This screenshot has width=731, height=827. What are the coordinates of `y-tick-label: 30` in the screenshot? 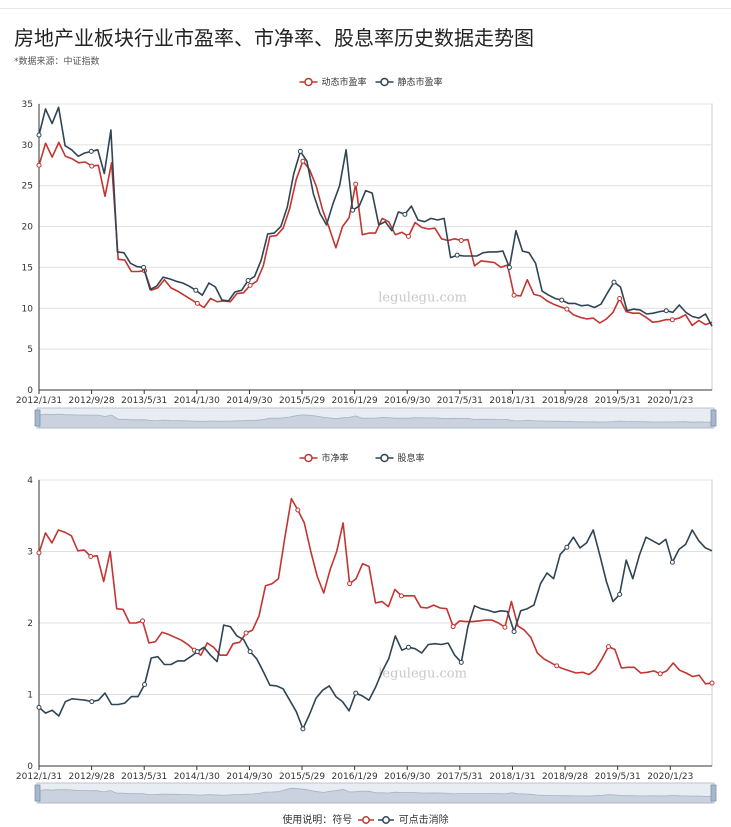 It's located at (28, 146).